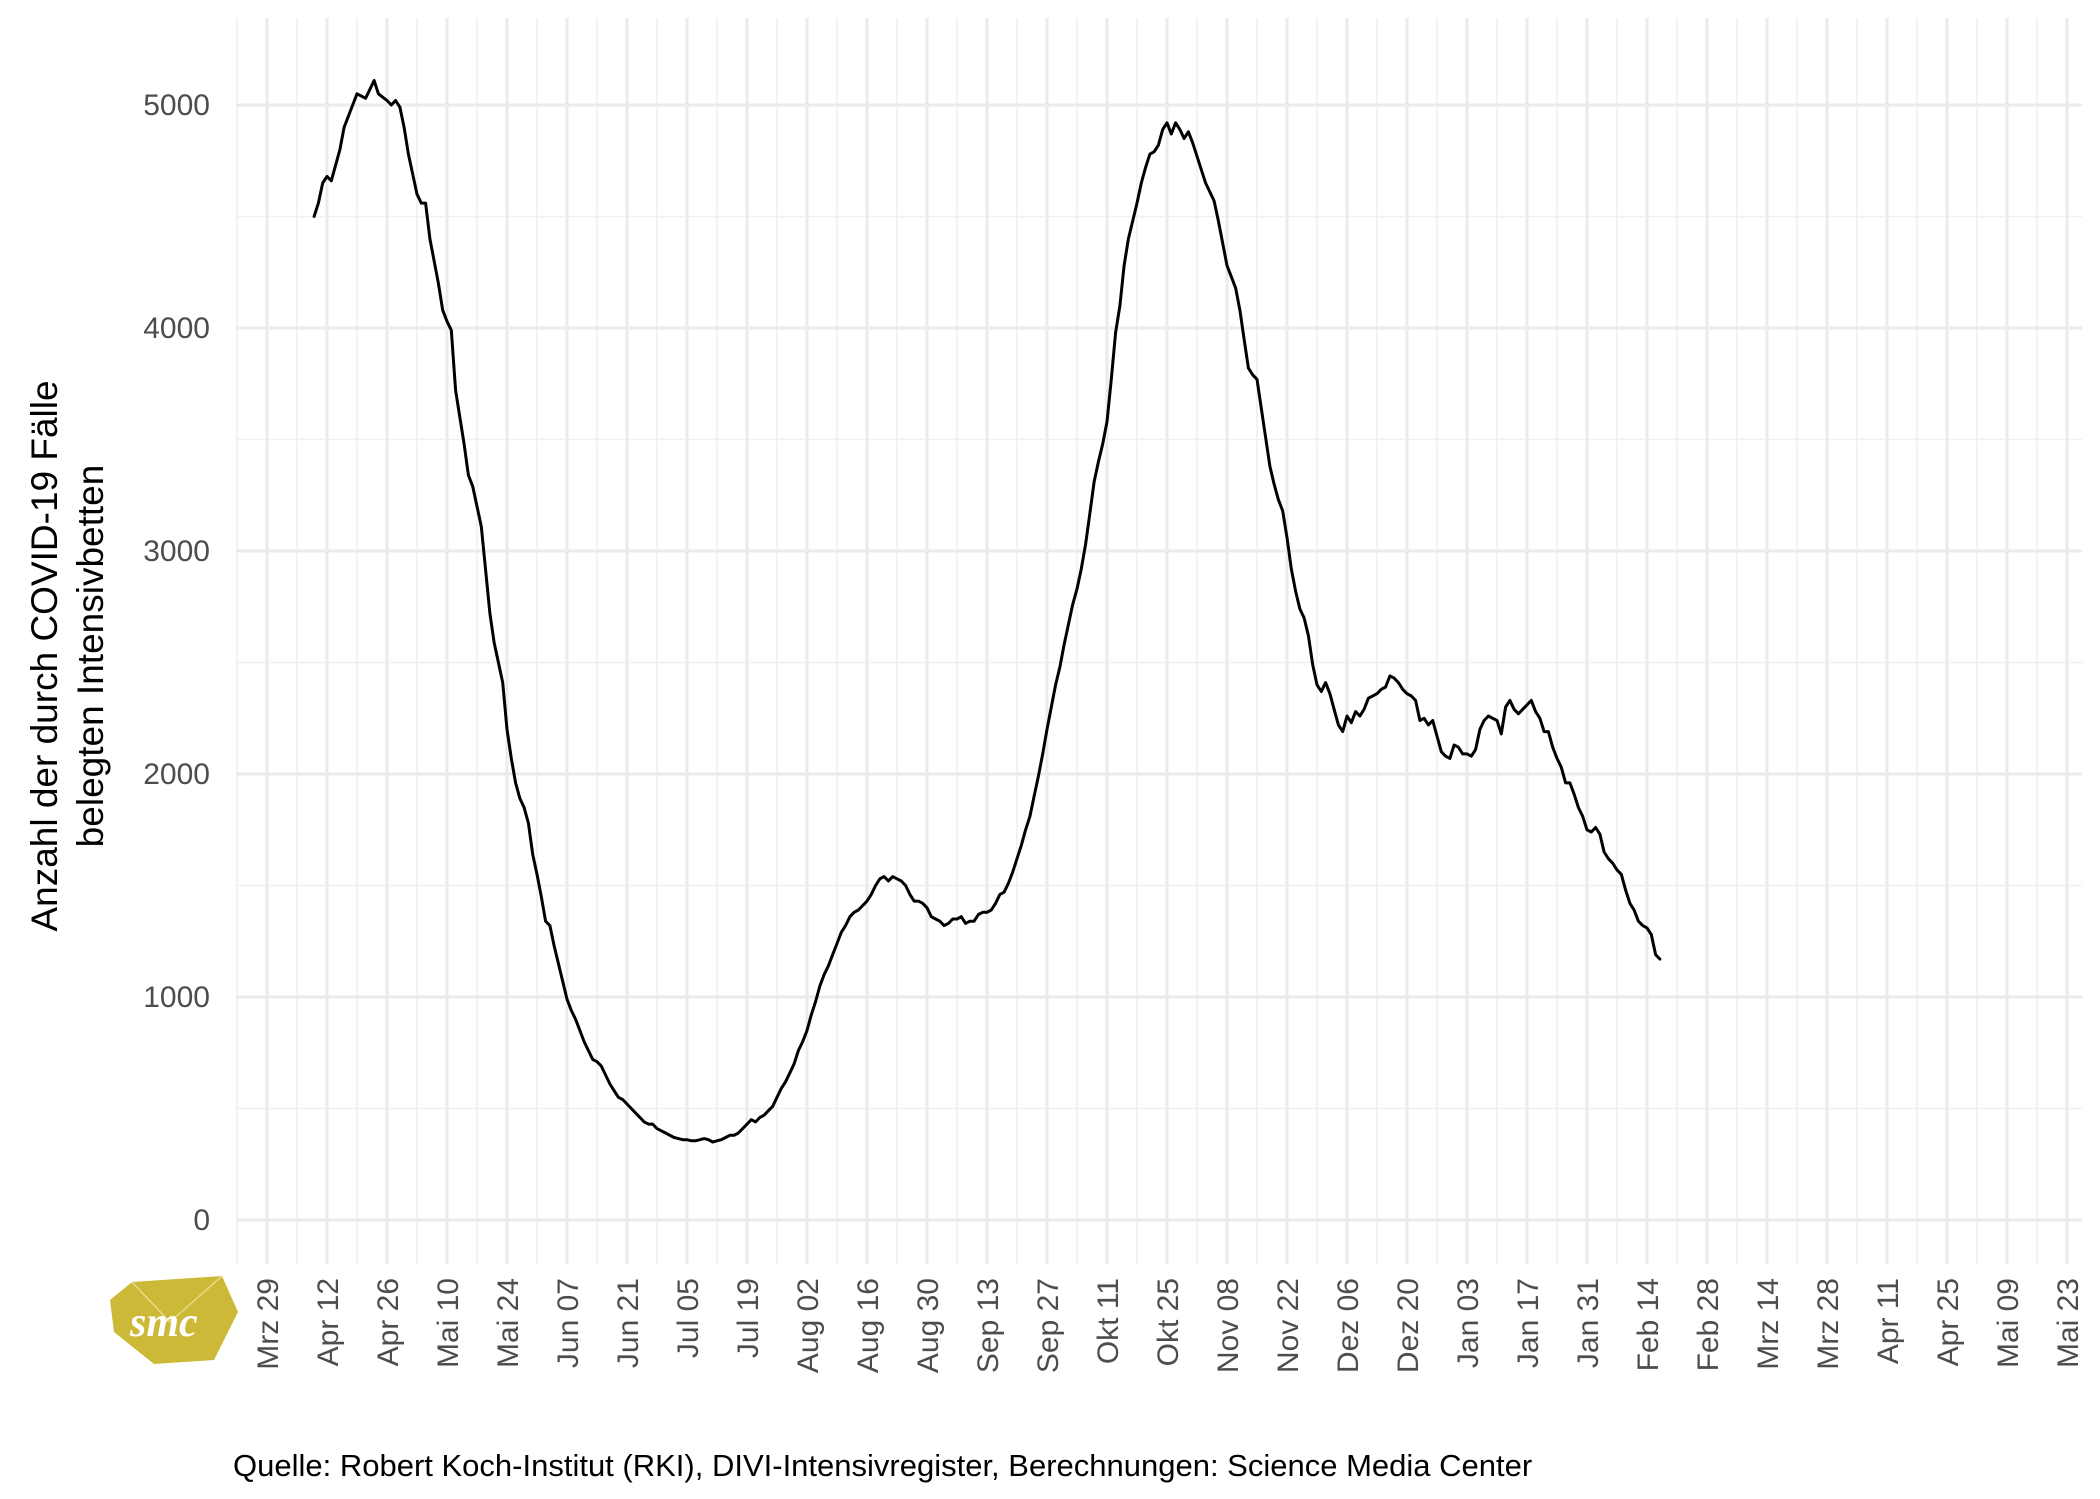 The height and width of the screenshot is (1499, 2100). I want to click on x-tick-label: Aug 16, so click(868, 1325).